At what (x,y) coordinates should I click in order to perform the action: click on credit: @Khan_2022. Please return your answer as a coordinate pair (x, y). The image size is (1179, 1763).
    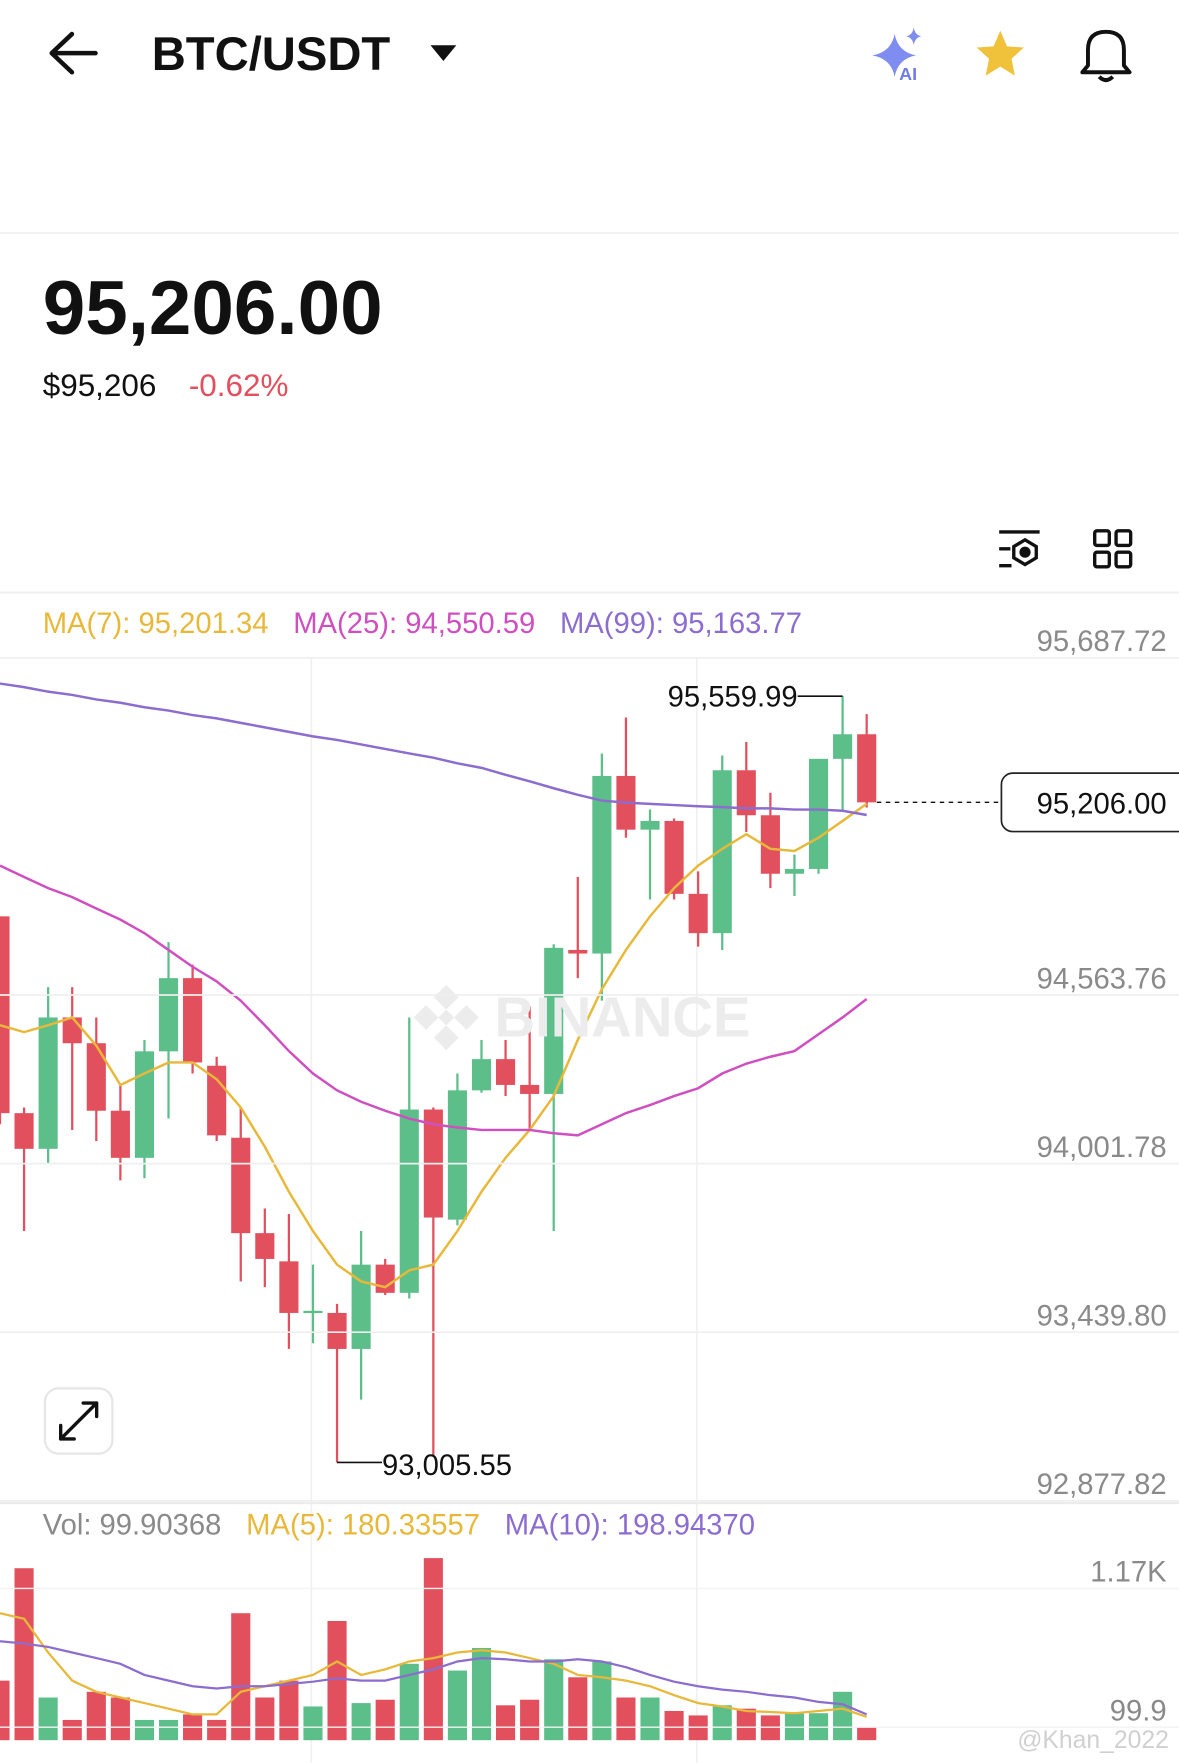
    Looking at the image, I should click on (1093, 1740).